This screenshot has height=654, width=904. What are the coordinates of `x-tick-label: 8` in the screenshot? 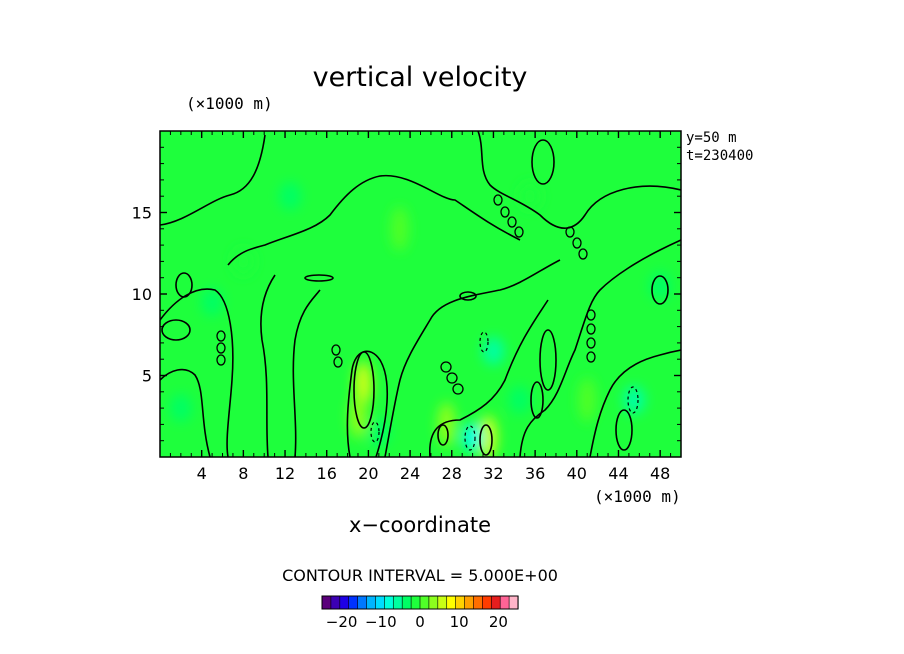 It's located at (243, 473).